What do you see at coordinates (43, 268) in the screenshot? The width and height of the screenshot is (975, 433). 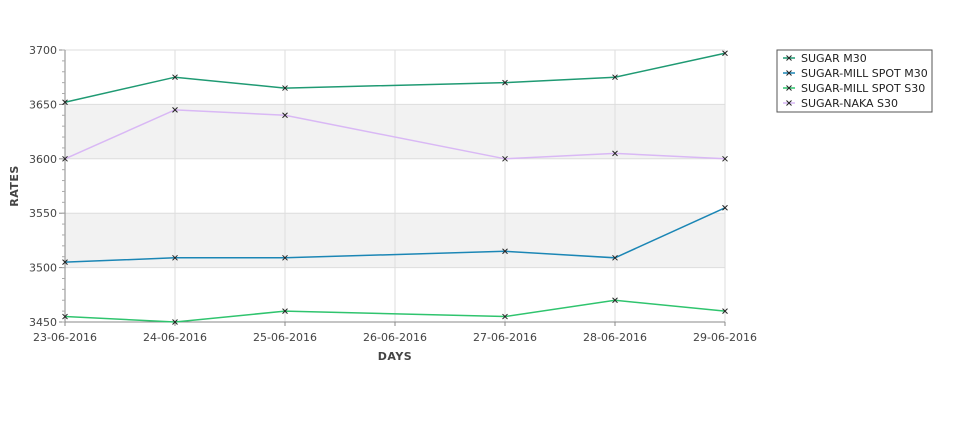 I see `y-tick-label: 3500` at bounding box center [43, 268].